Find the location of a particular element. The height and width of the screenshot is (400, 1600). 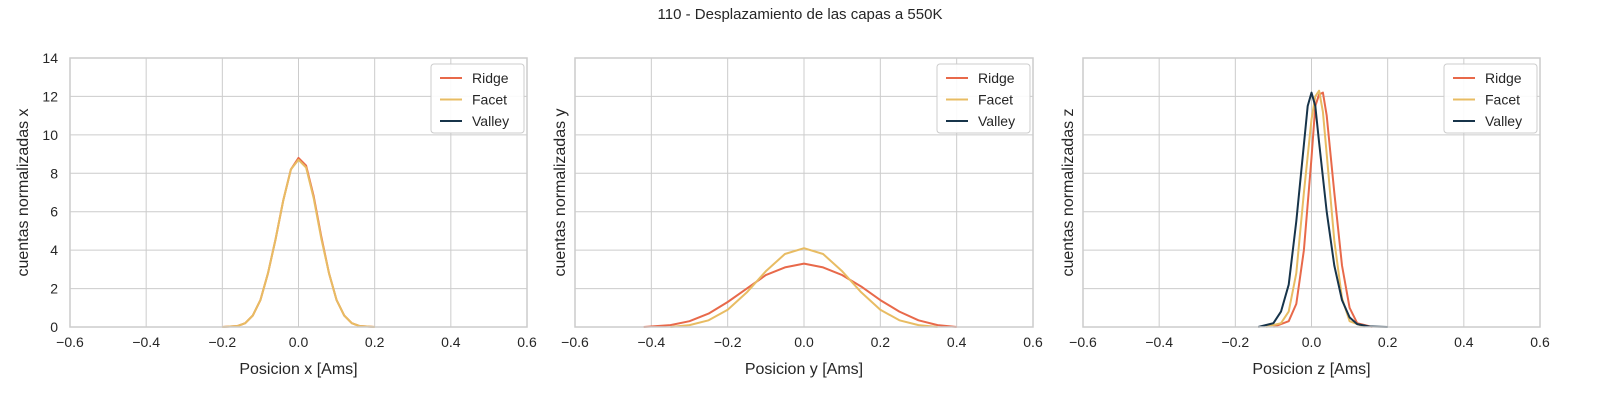

x-axis-label: Posicion y [Ams] is located at coordinates (804, 369).